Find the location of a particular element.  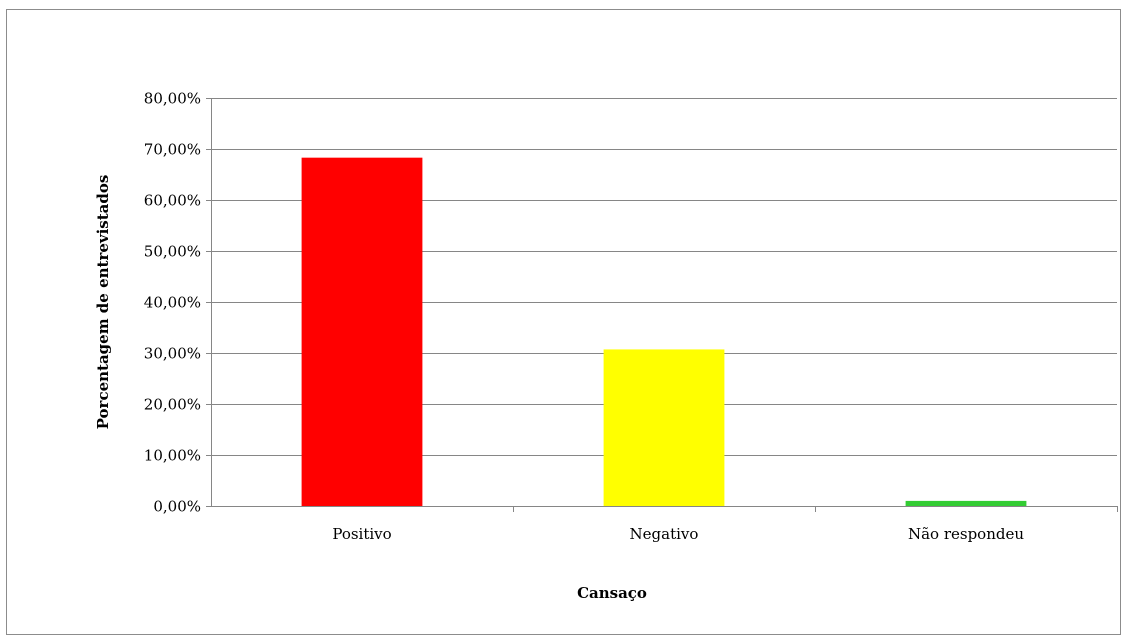

x-tick-label: Positivo is located at coordinates (361, 534).